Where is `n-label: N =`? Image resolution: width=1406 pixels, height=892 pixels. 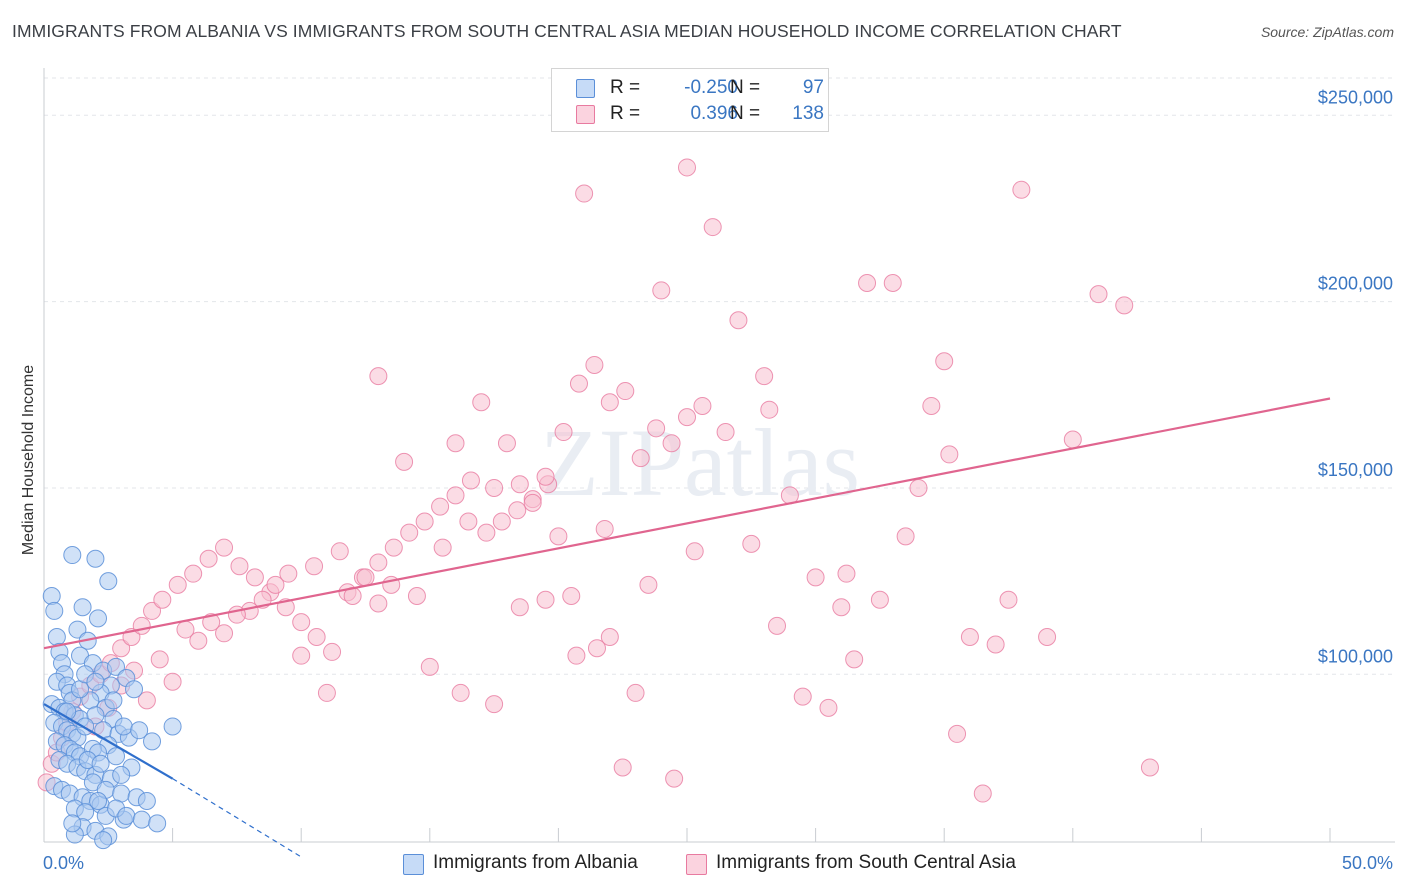
n-label: N = is located at coordinates (745, 113).